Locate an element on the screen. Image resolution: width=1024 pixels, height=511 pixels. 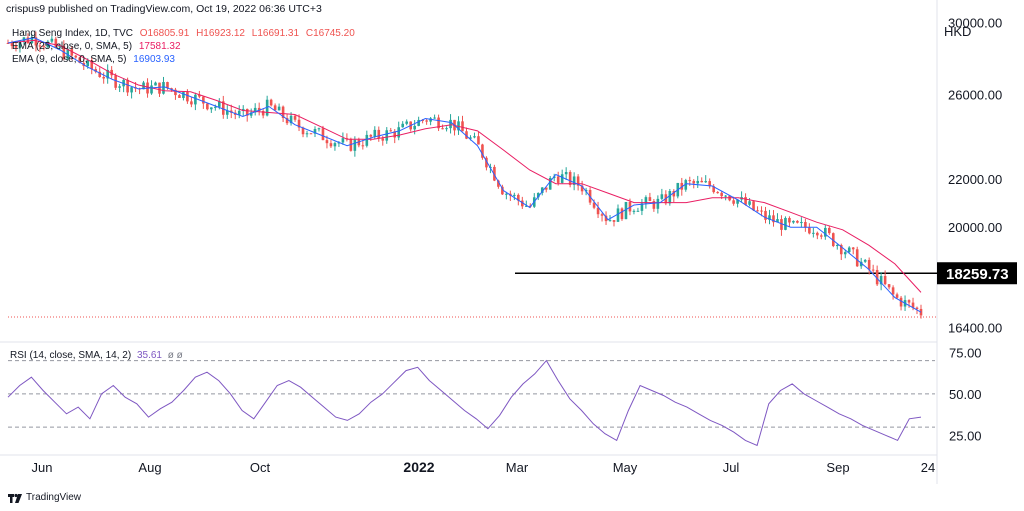
time-tick-label: May is located at coordinates (625, 467).